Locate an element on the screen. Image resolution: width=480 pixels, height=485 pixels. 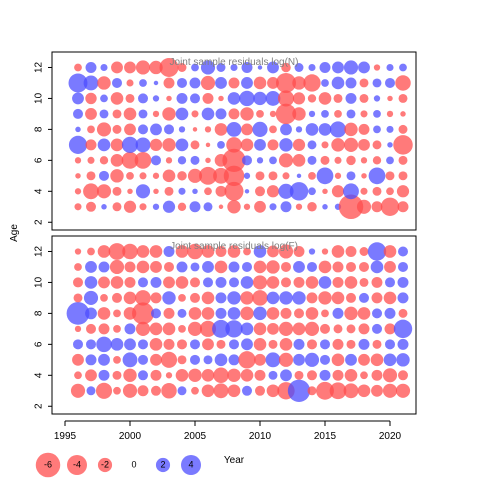
x-tick-label: 2000 is located at coordinates (130, 436).